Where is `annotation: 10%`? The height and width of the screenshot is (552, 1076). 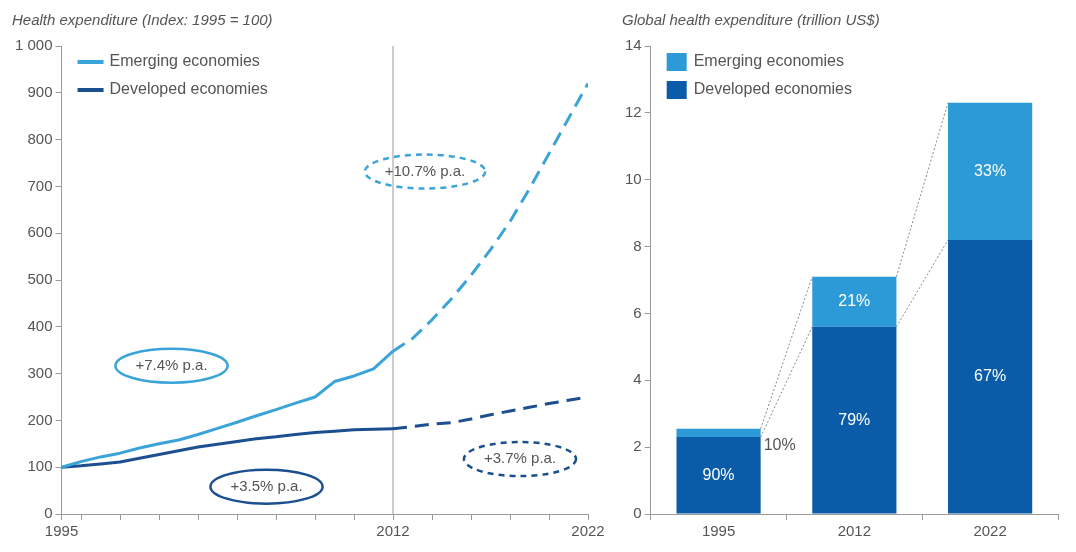
annotation: 10% is located at coordinates (779, 444).